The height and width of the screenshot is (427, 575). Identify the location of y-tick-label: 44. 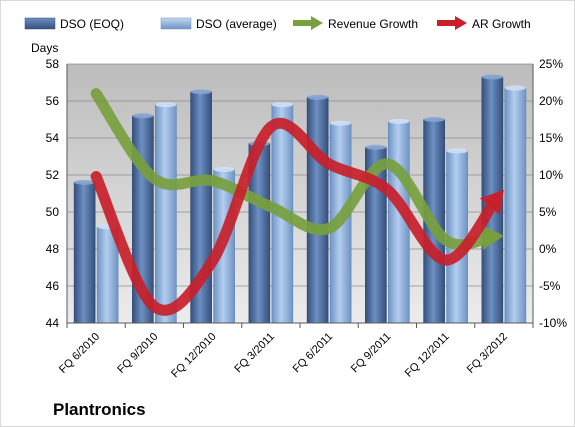
(53, 323).